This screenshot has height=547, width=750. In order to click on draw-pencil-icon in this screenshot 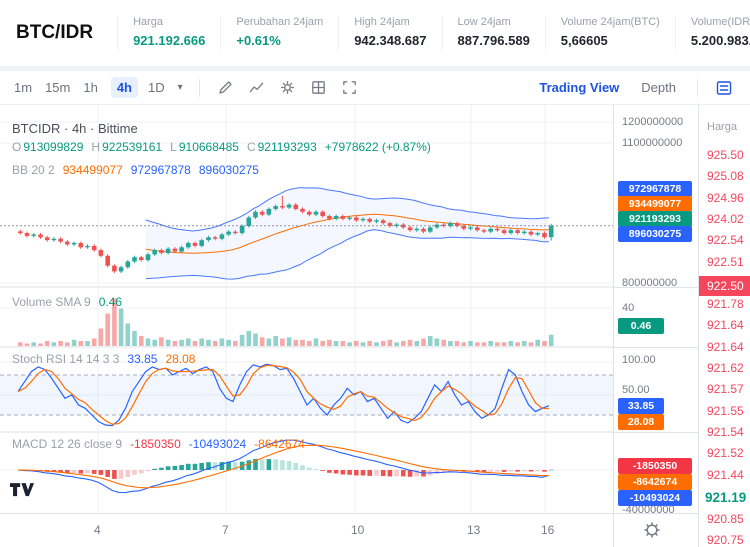, I will do `click(225, 87)`.